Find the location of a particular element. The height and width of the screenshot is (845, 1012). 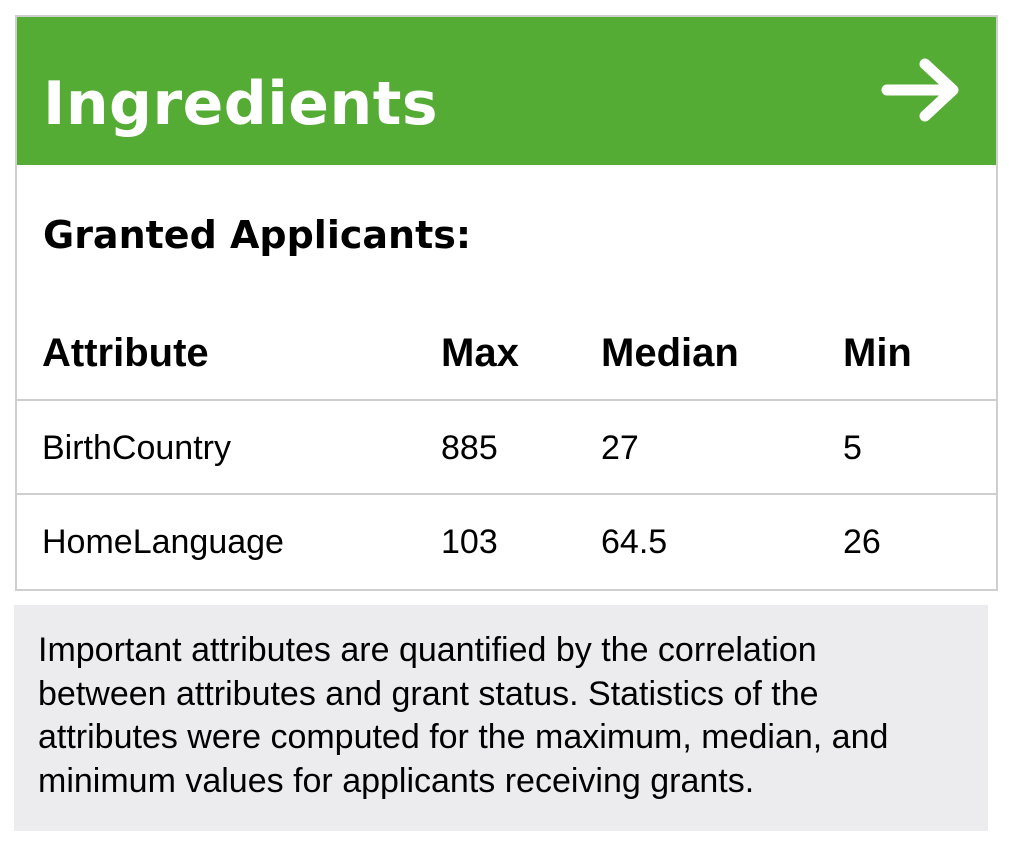

column-header-attribute: Attribute is located at coordinates (125, 353).